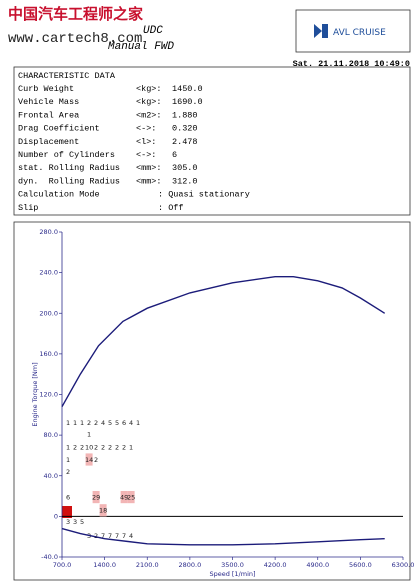 The width and height of the screenshot is (420, 585). I want to click on y-tick-label: 240.0, so click(48, 273).